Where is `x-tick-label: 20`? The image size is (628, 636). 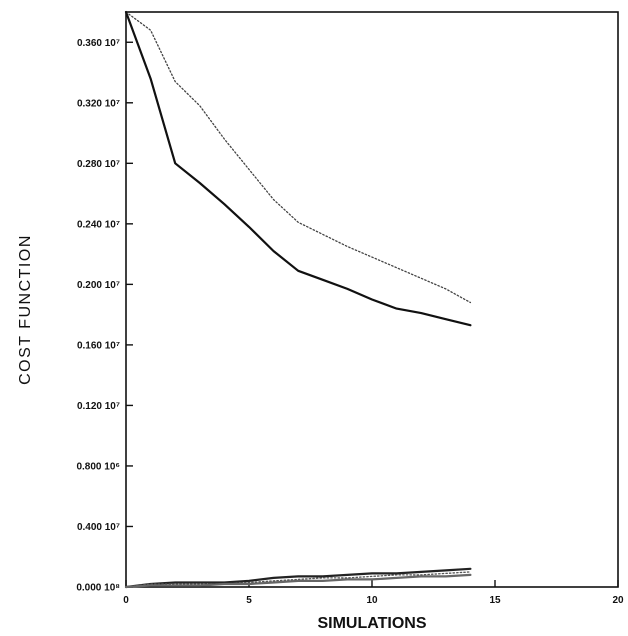 x-tick-label: 20 is located at coordinates (618, 600).